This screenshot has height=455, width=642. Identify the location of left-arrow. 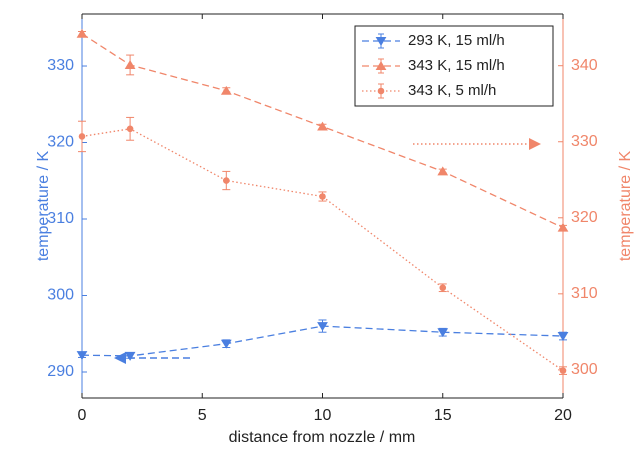
(152, 358).